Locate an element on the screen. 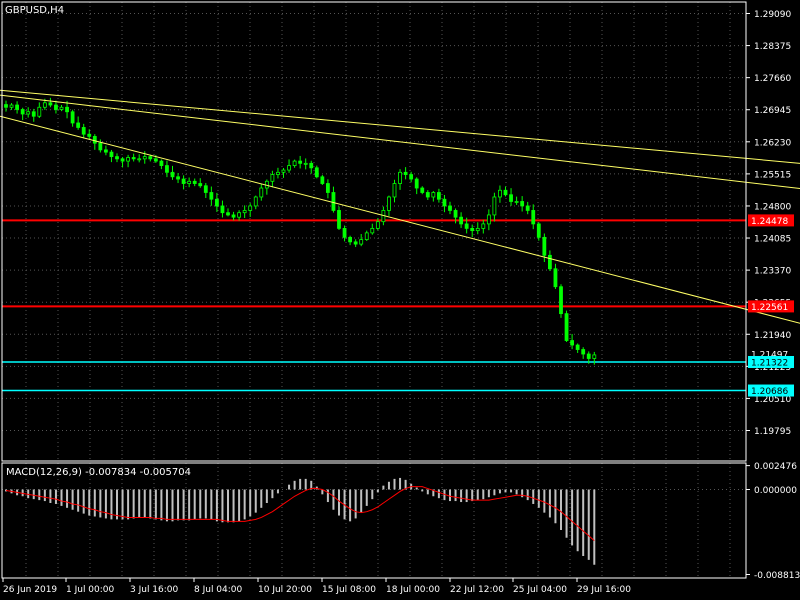  level-label: 1.24478 is located at coordinates (769, 222).